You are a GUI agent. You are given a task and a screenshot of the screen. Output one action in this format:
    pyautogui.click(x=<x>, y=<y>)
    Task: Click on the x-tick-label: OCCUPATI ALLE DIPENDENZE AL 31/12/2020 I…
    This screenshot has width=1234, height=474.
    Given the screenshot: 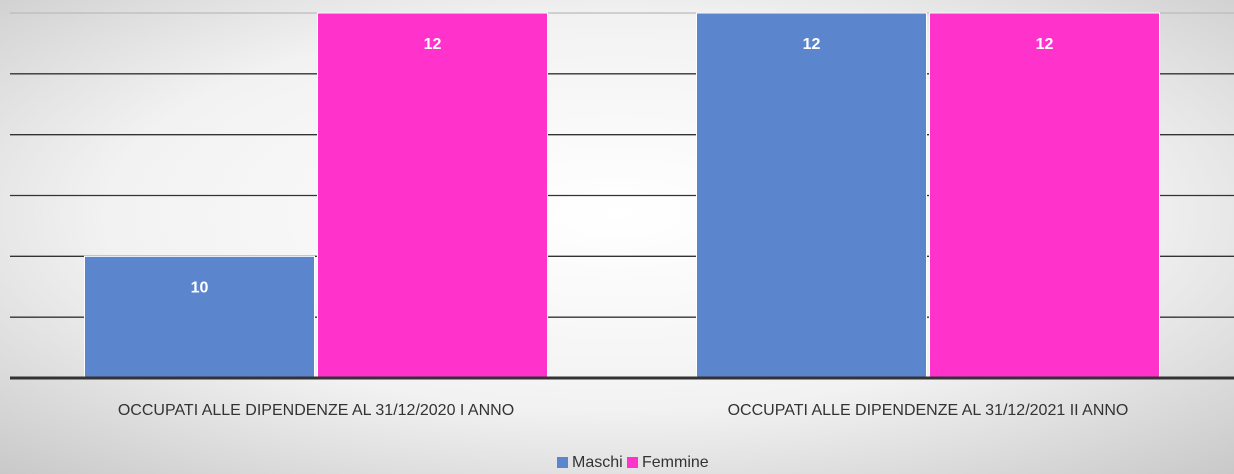 What is the action you would take?
    pyautogui.click(x=316, y=410)
    